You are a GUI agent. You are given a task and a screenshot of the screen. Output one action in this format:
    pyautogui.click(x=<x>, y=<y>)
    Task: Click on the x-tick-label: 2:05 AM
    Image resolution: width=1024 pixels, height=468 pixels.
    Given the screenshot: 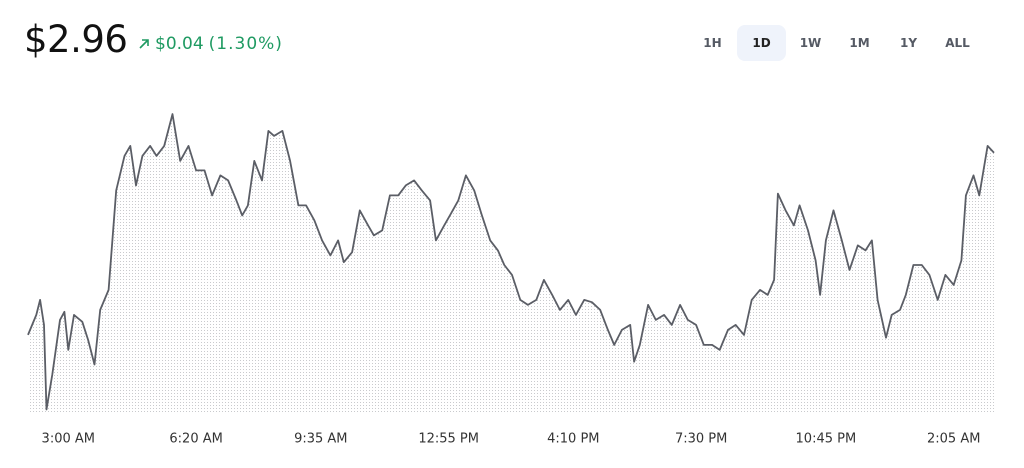 What is the action you would take?
    pyautogui.click(x=953, y=439)
    